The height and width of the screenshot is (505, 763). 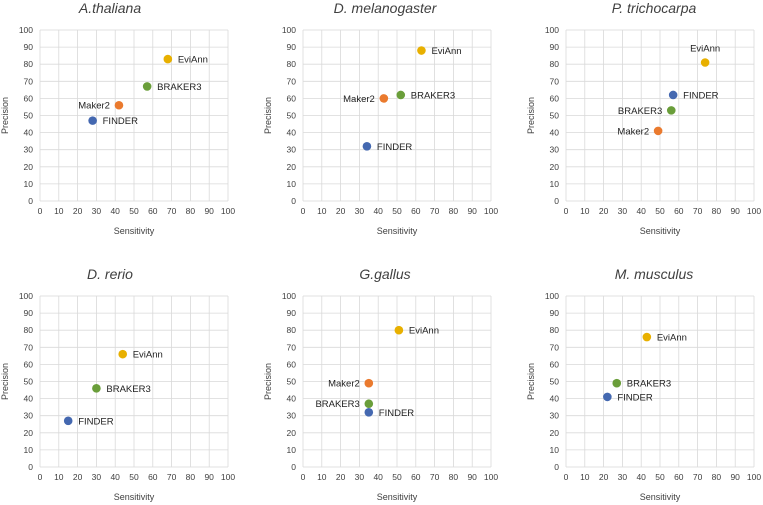 What do you see at coordinates (119, 105) in the screenshot?
I see `point-maker2` at bounding box center [119, 105].